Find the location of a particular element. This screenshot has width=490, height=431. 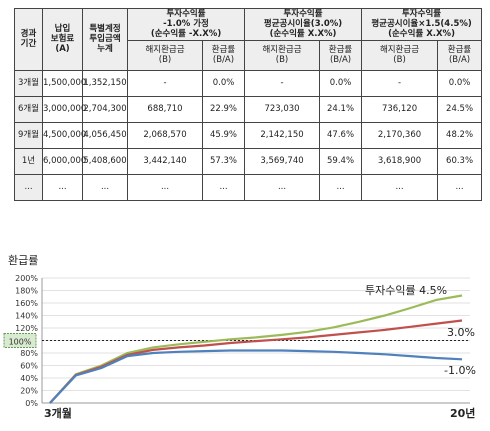

y-tick-label: 20% is located at coordinates (29, 391).